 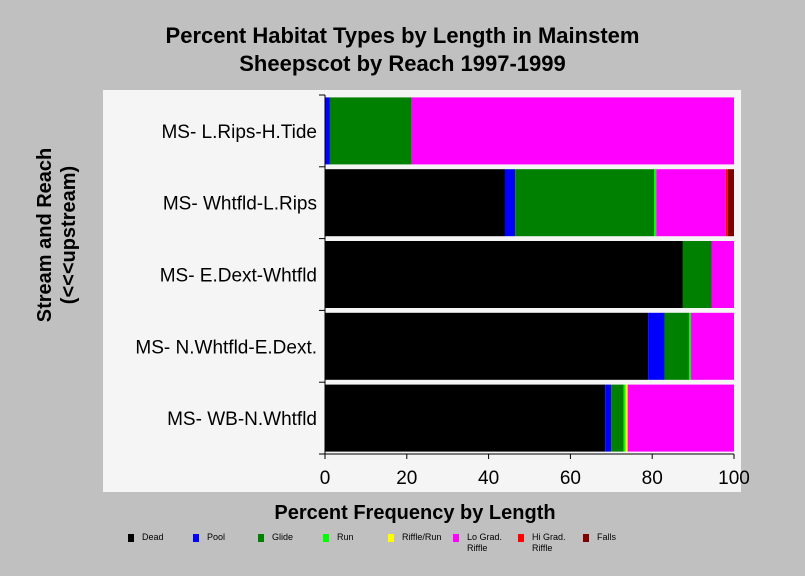 What do you see at coordinates (734, 478) in the screenshot?
I see `x-tick-label: 100` at bounding box center [734, 478].